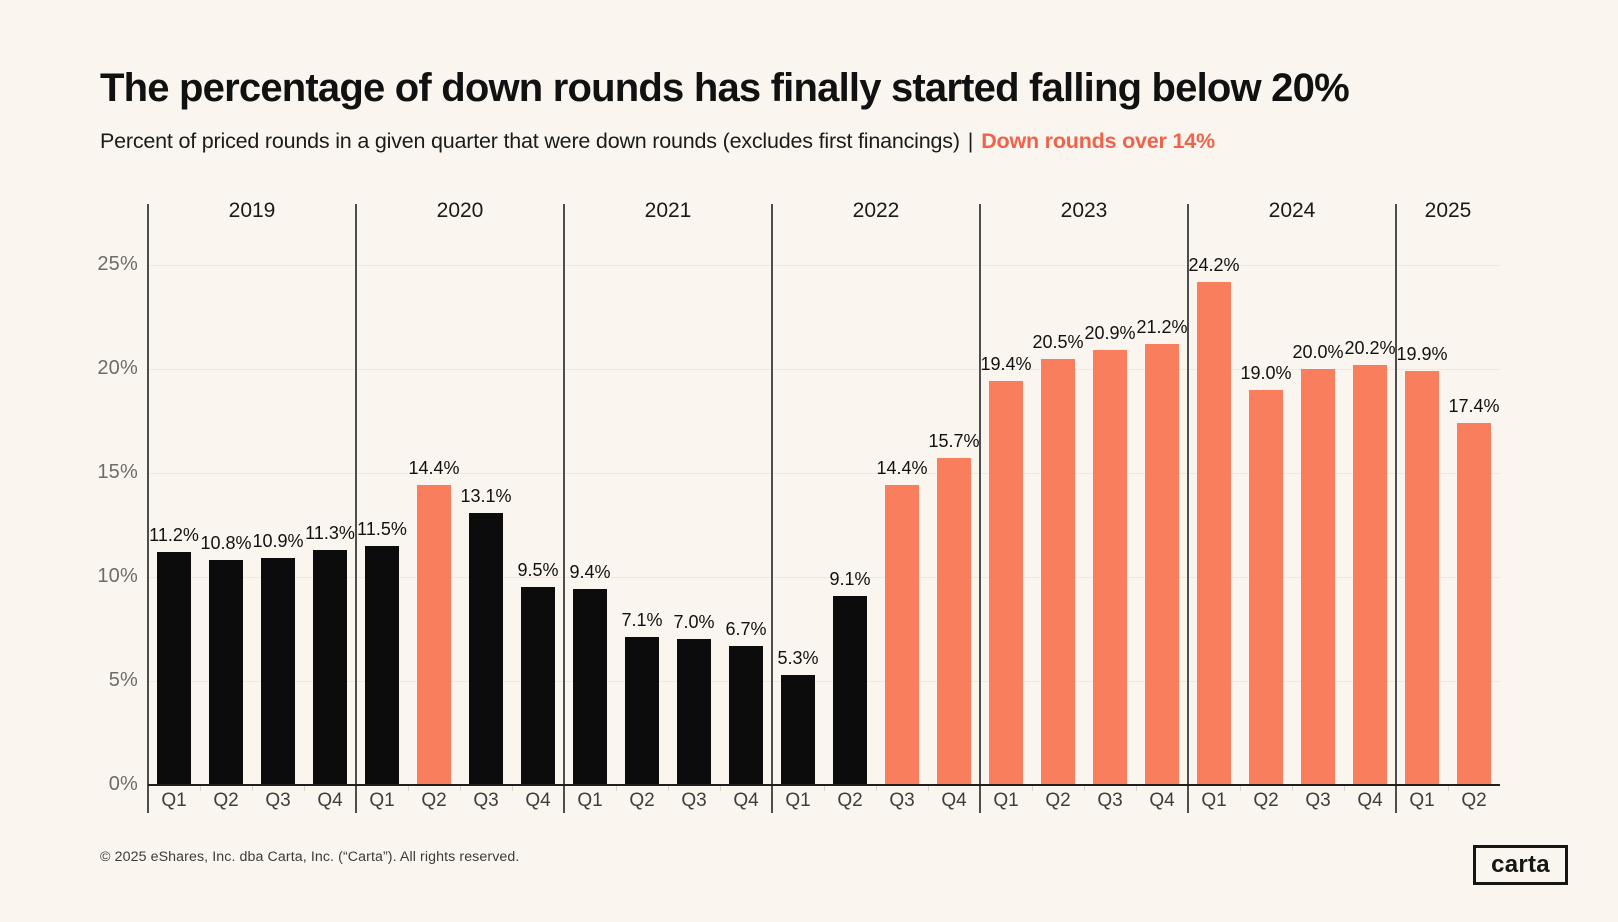 The width and height of the screenshot is (1618, 922). What do you see at coordinates (824, 681) in the screenshot?
I see `gridline-5%` at bounding box center [824, 681].